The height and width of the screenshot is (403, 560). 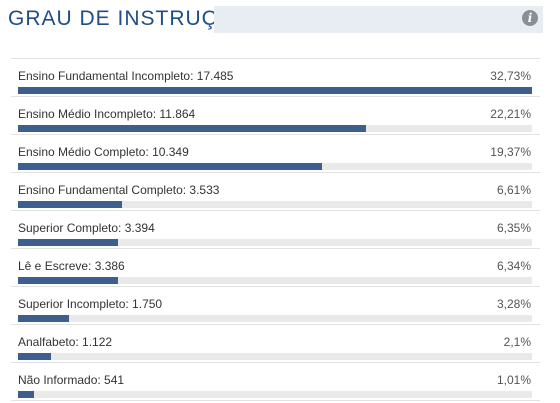 I want to click on list-item: Superior Completo: 3.394 6,35%, so click(x=275, y=230).